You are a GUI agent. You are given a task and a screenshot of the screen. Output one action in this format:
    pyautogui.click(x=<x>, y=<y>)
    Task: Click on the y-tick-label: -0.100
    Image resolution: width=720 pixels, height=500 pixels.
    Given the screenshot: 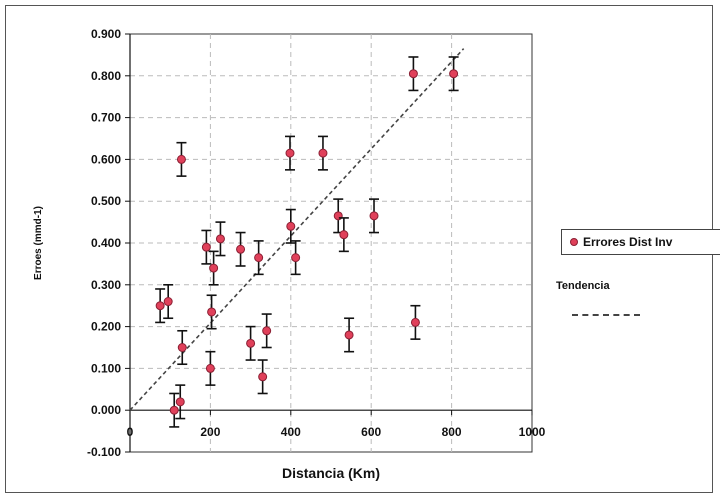 What is the action you would take?
    pyautogui.click(x=104, y=452)
    